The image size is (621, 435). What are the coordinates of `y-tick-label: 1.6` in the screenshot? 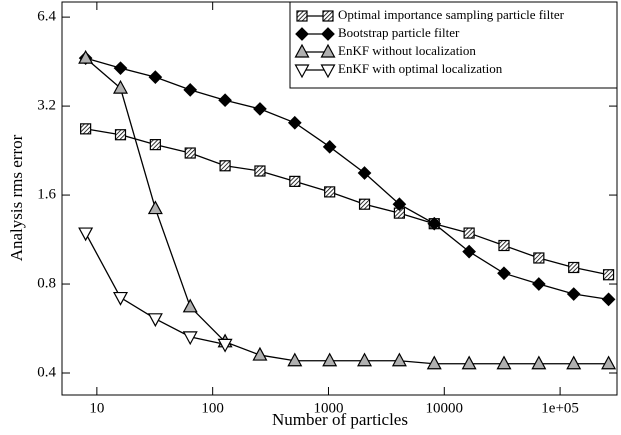 It's located at (46, 194).